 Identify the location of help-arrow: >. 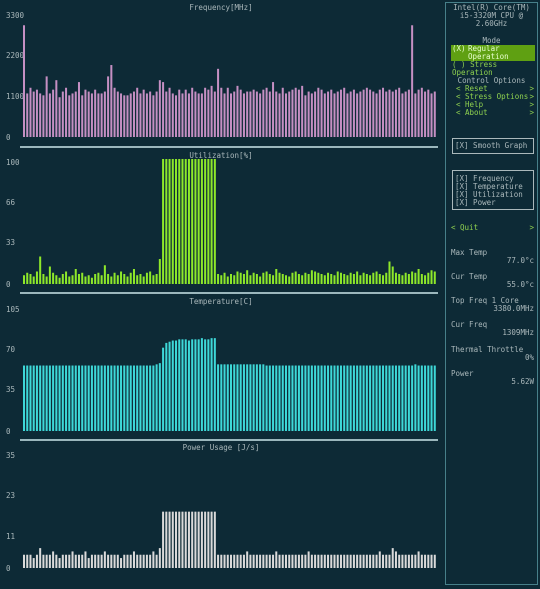
(531, 104).